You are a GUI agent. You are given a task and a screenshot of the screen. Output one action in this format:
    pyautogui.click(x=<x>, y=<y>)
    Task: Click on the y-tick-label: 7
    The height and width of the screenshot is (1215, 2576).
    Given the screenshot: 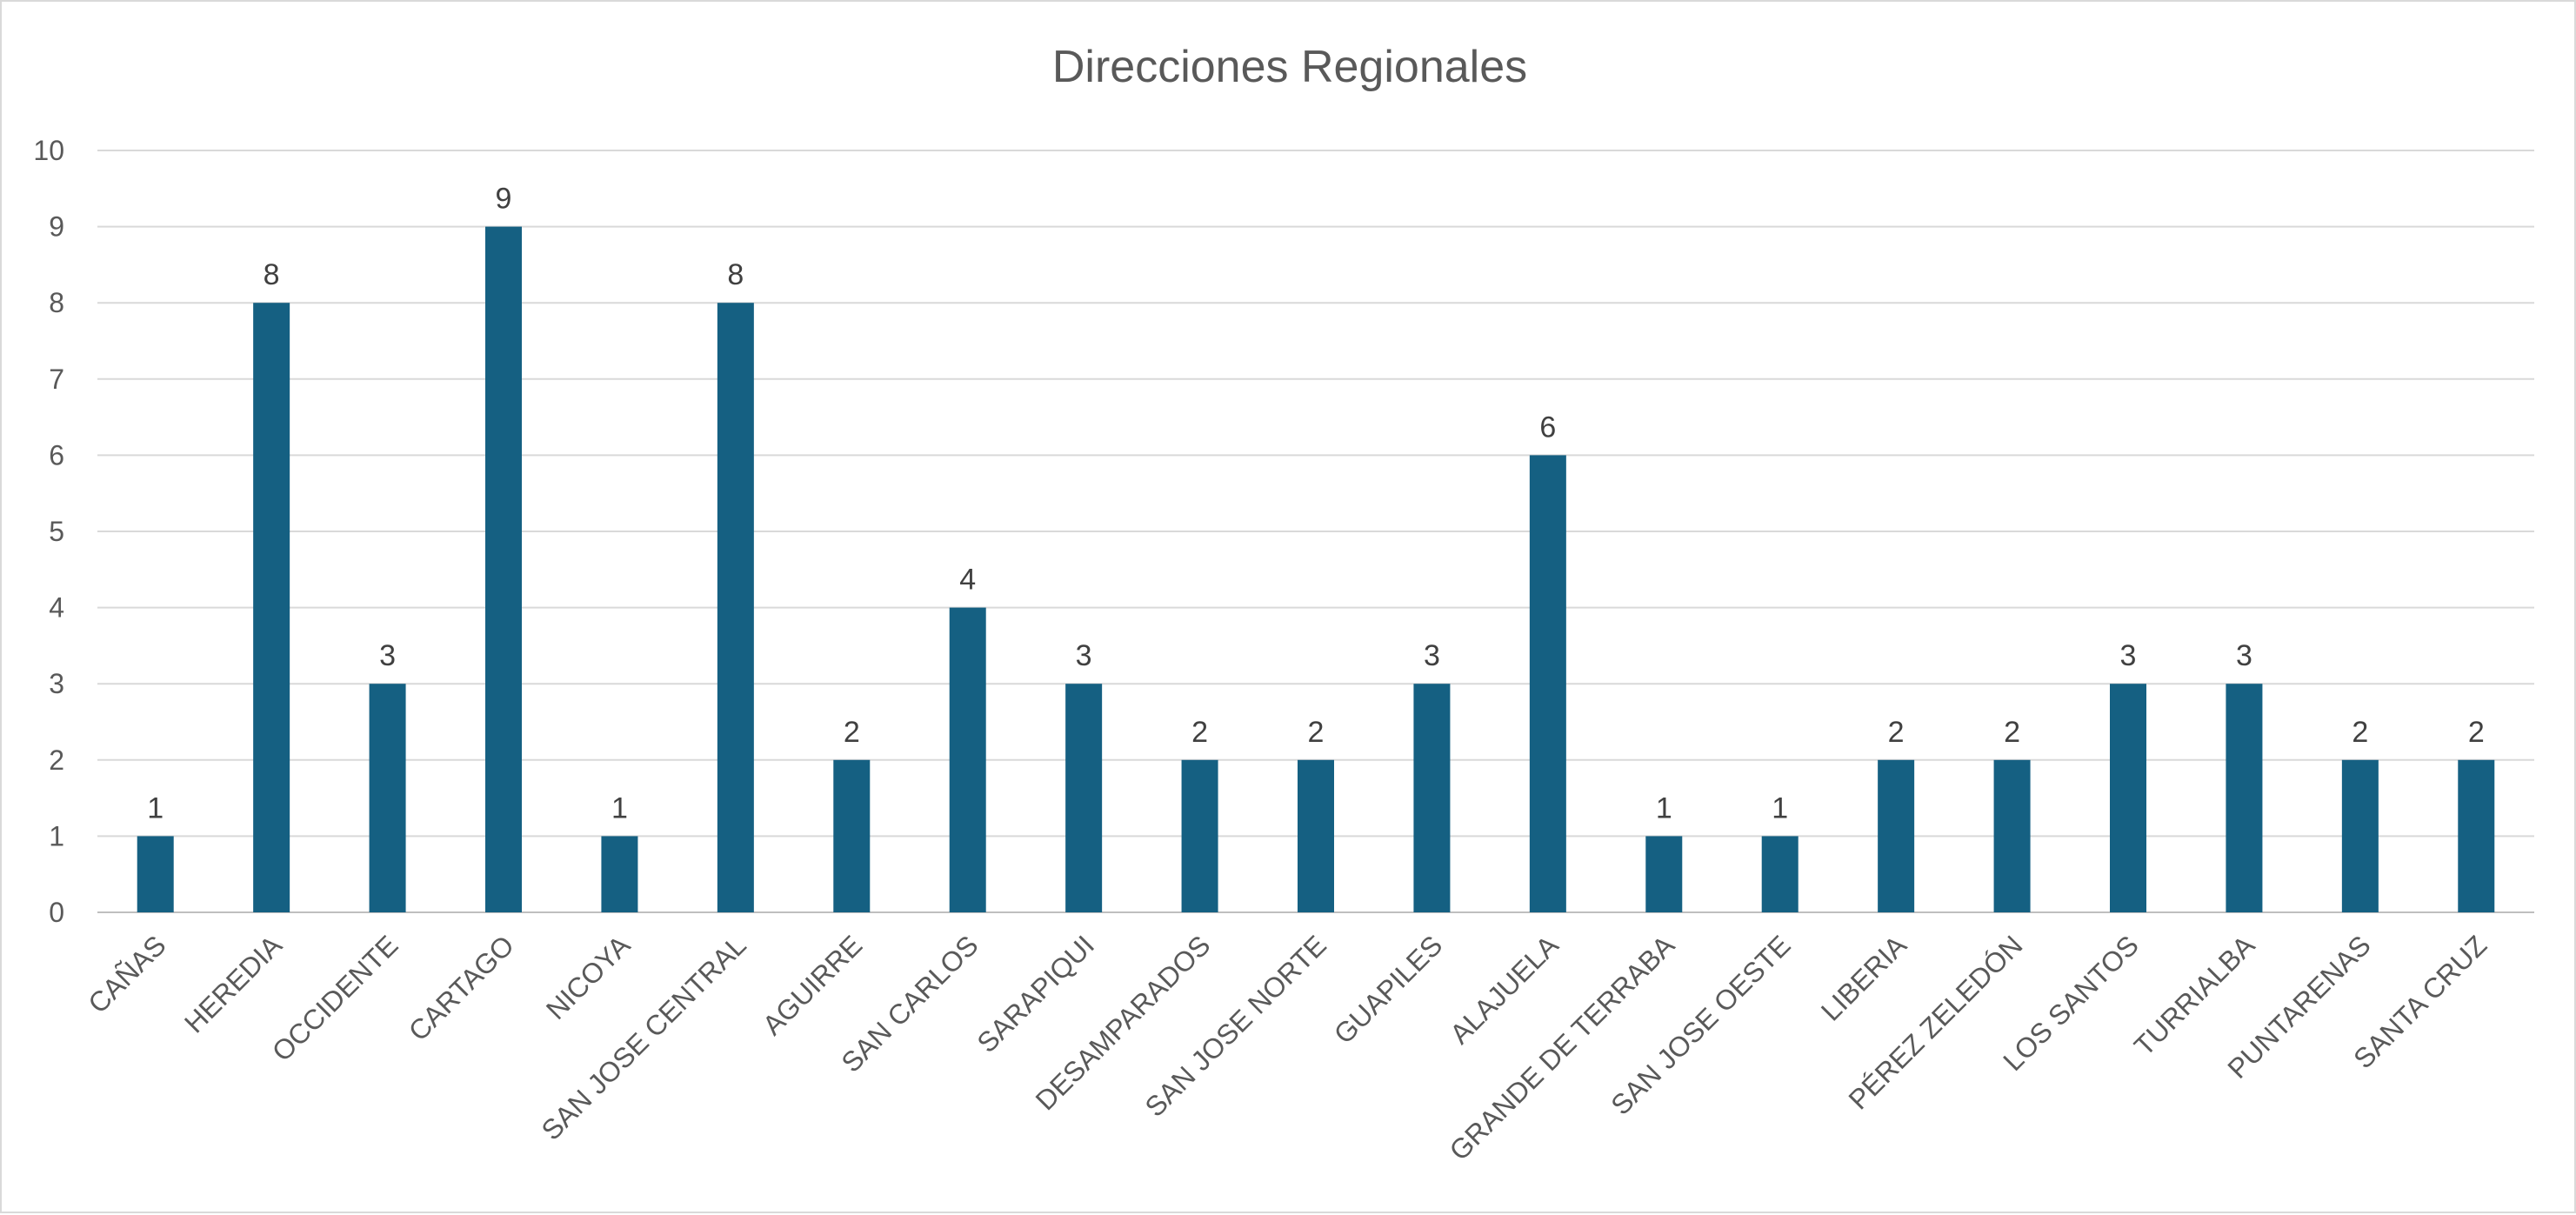 What is the action you would take?
    pyautogui.click(x=57, y=379)
    